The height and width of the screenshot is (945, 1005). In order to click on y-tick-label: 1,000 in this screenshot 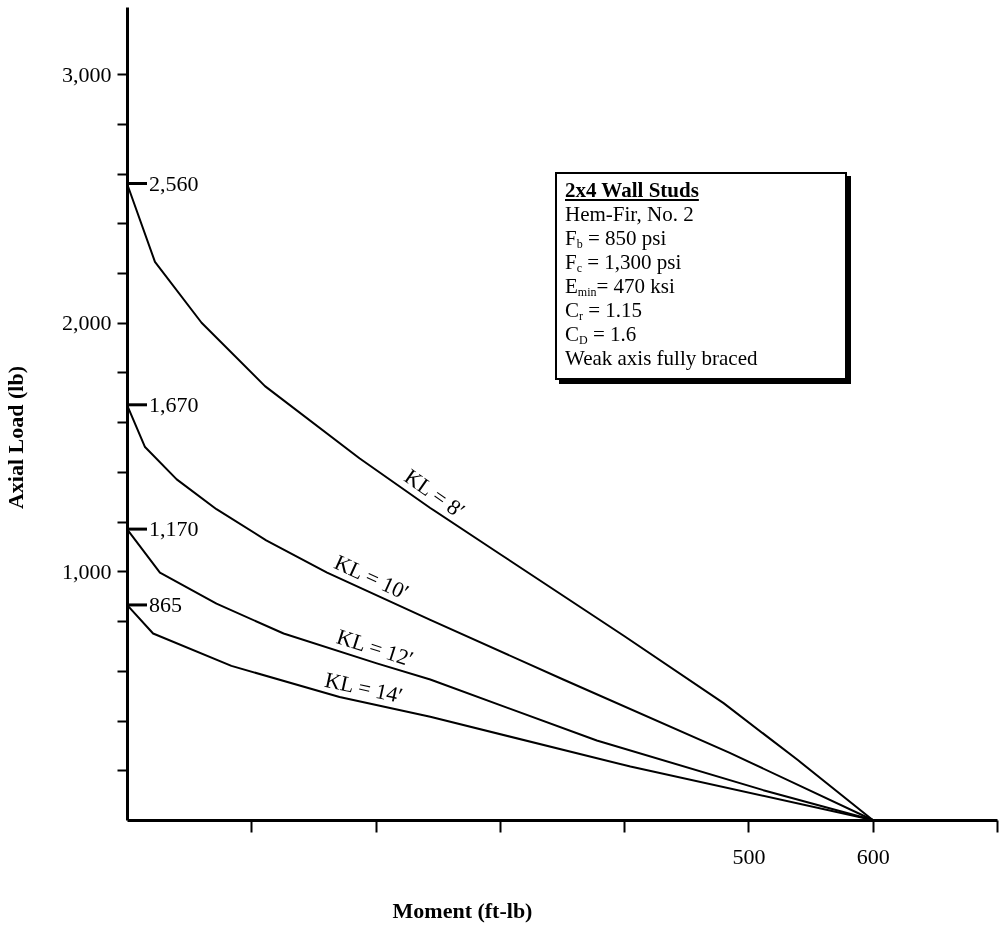, I will do `click(87, 571)`.